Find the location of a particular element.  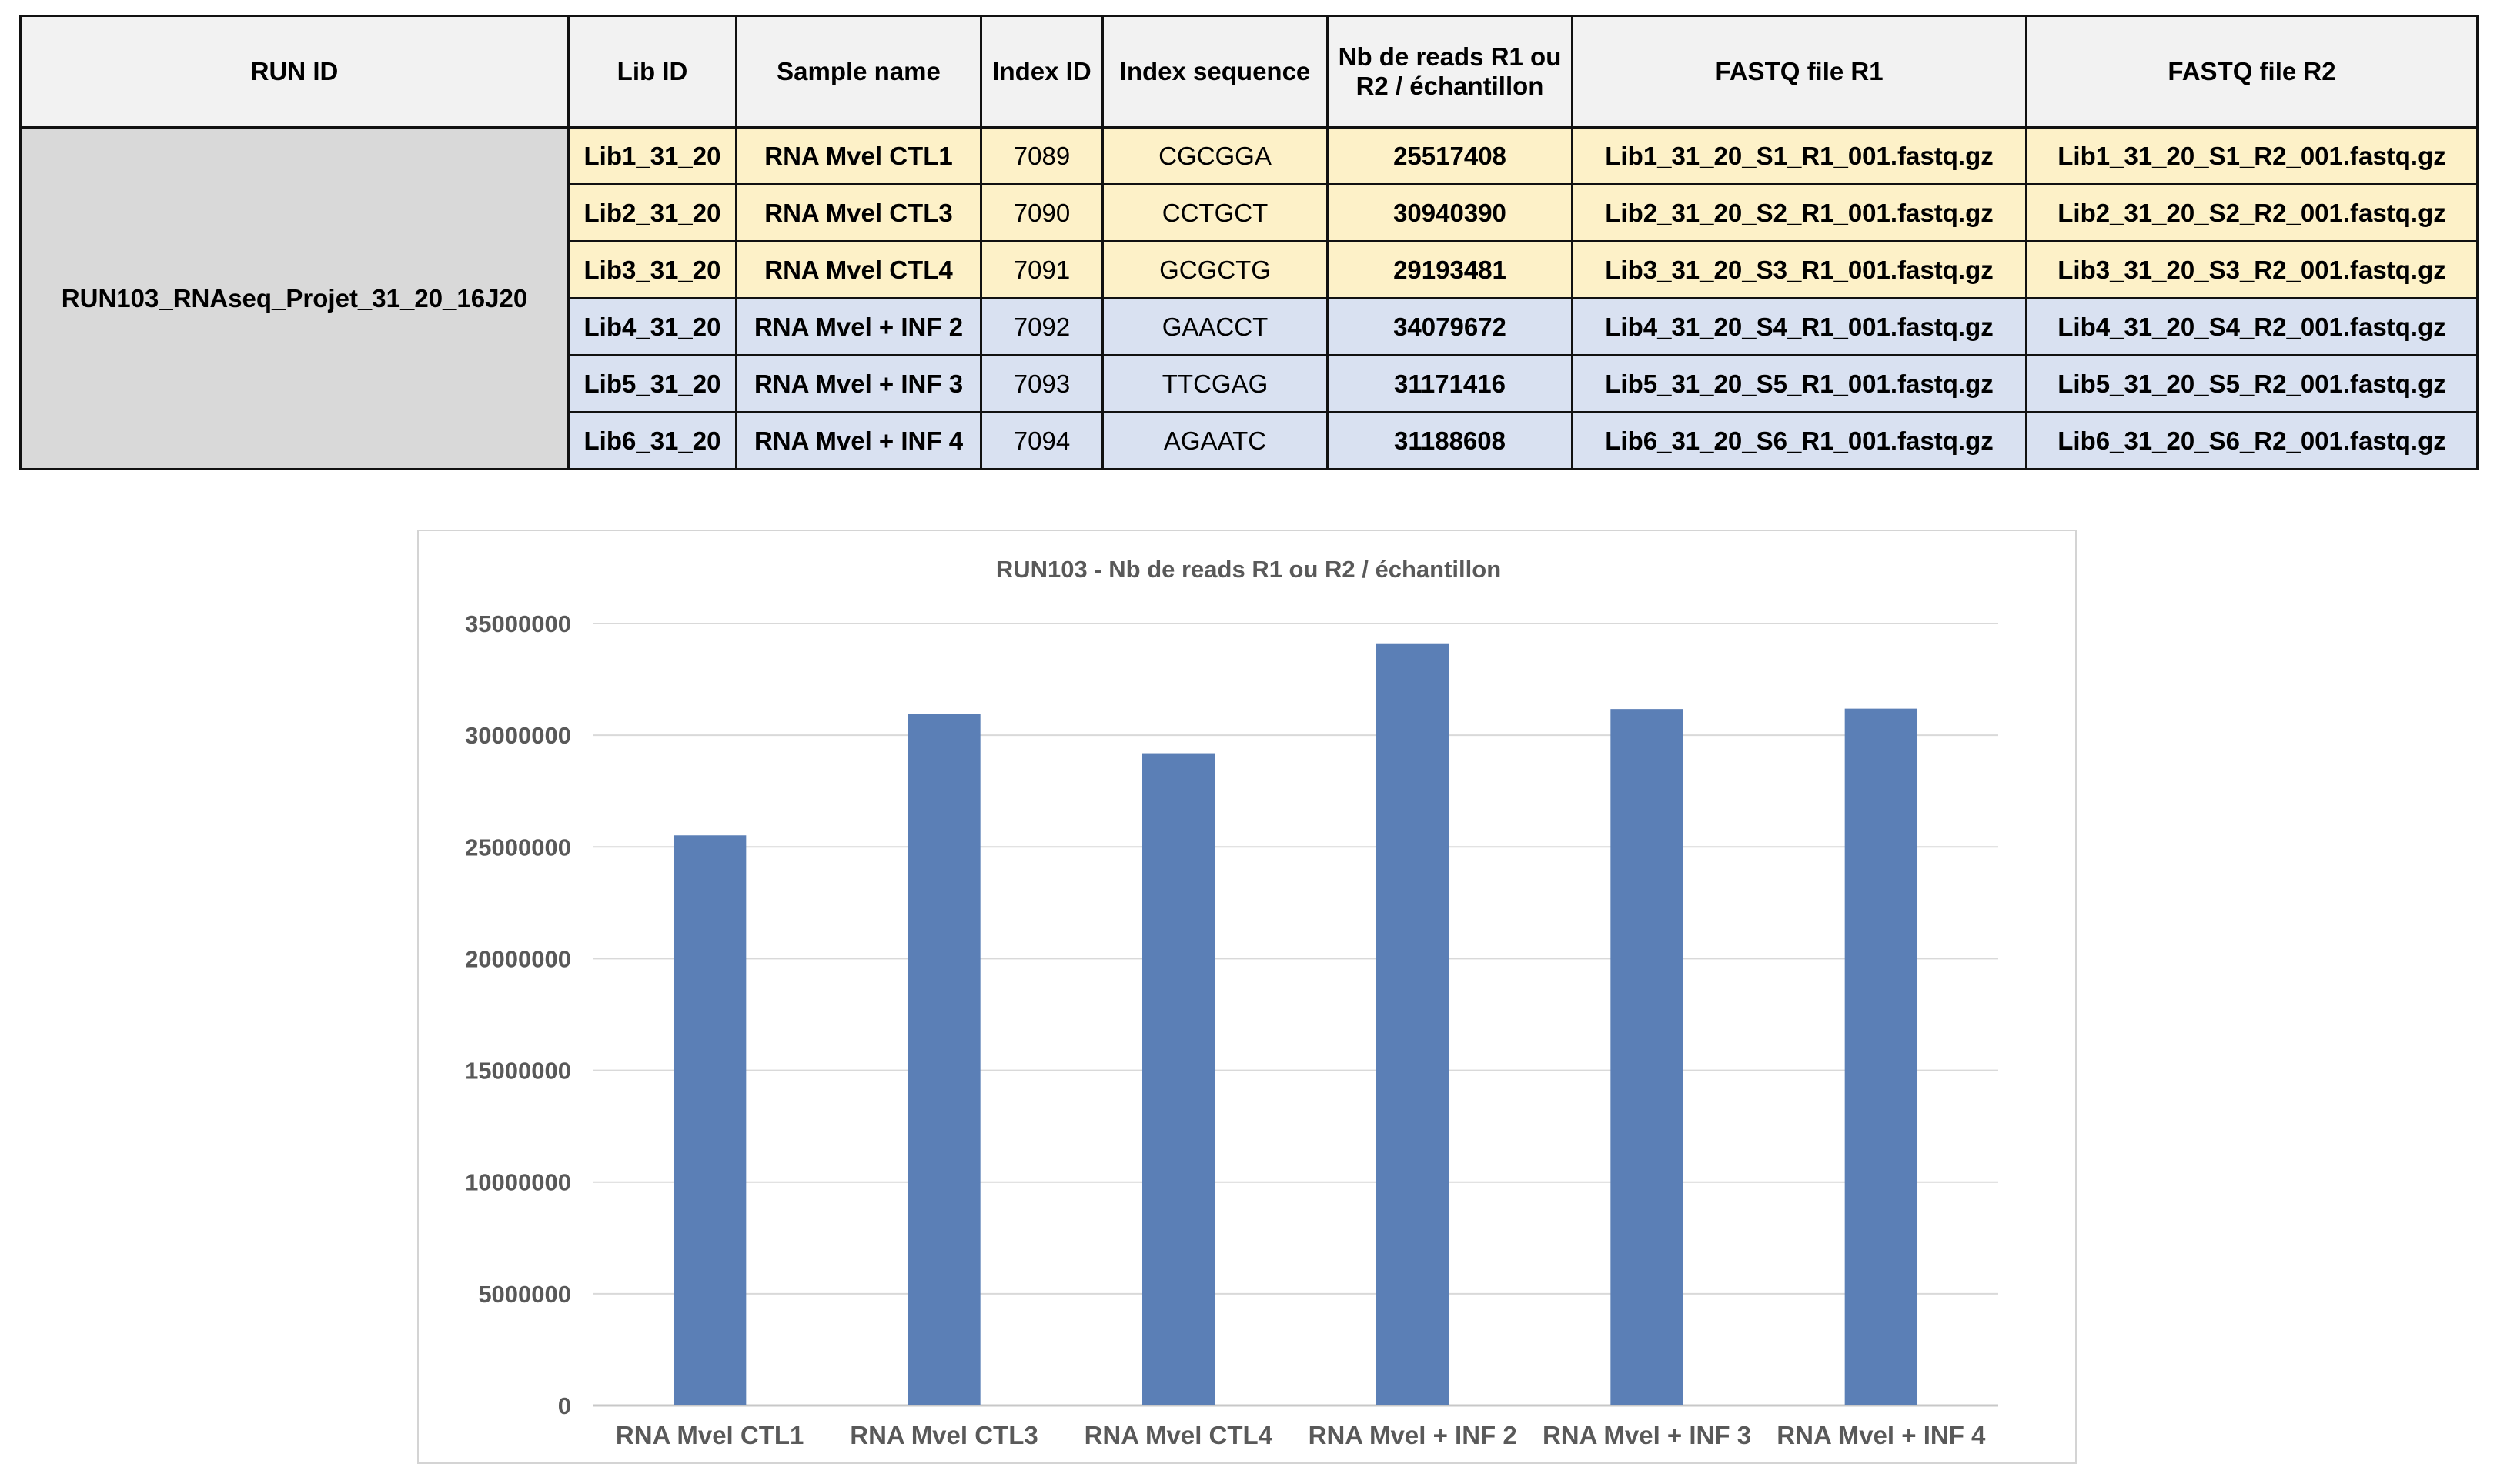

y-tick-label: 25000000 is located at coordinates (518, 847).